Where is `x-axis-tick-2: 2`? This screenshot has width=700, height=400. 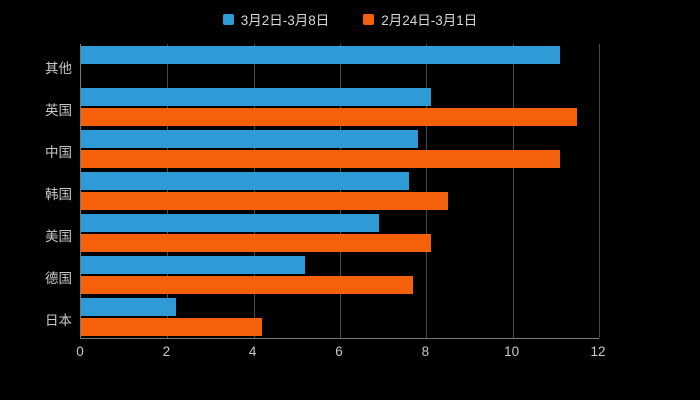 x-axis-tick-2: 2 is located at coordinates (166, 351).